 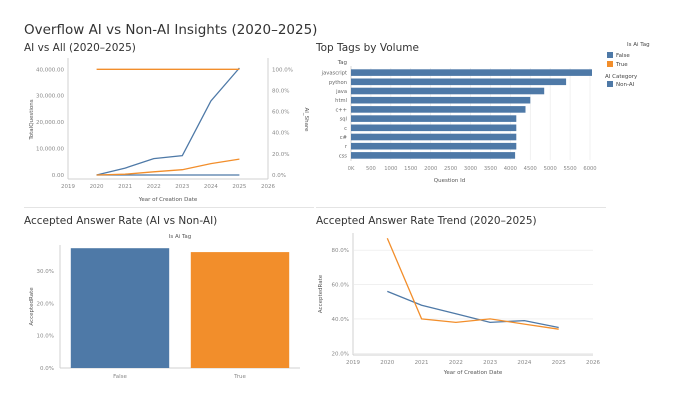 What do you see at coordinates (367, 48) in the screenshot?
I see `chart-title-top-tags: Top Tags by Volume` at bounding box center [367, 48].